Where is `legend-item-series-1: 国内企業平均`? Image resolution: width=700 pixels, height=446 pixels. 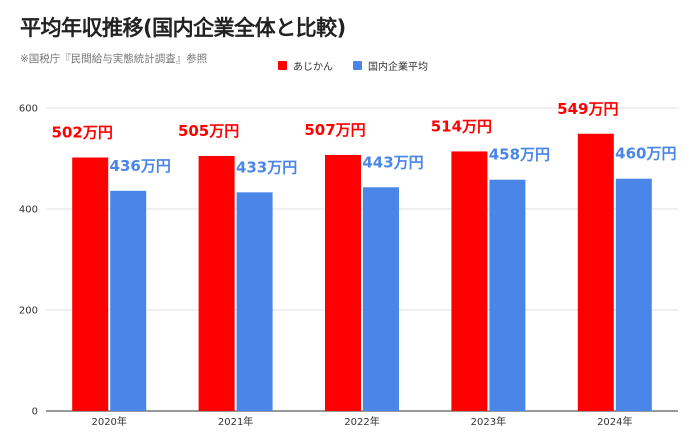
legend-item-series-1: 国内企業平均 is located at coordinates (390, 65).